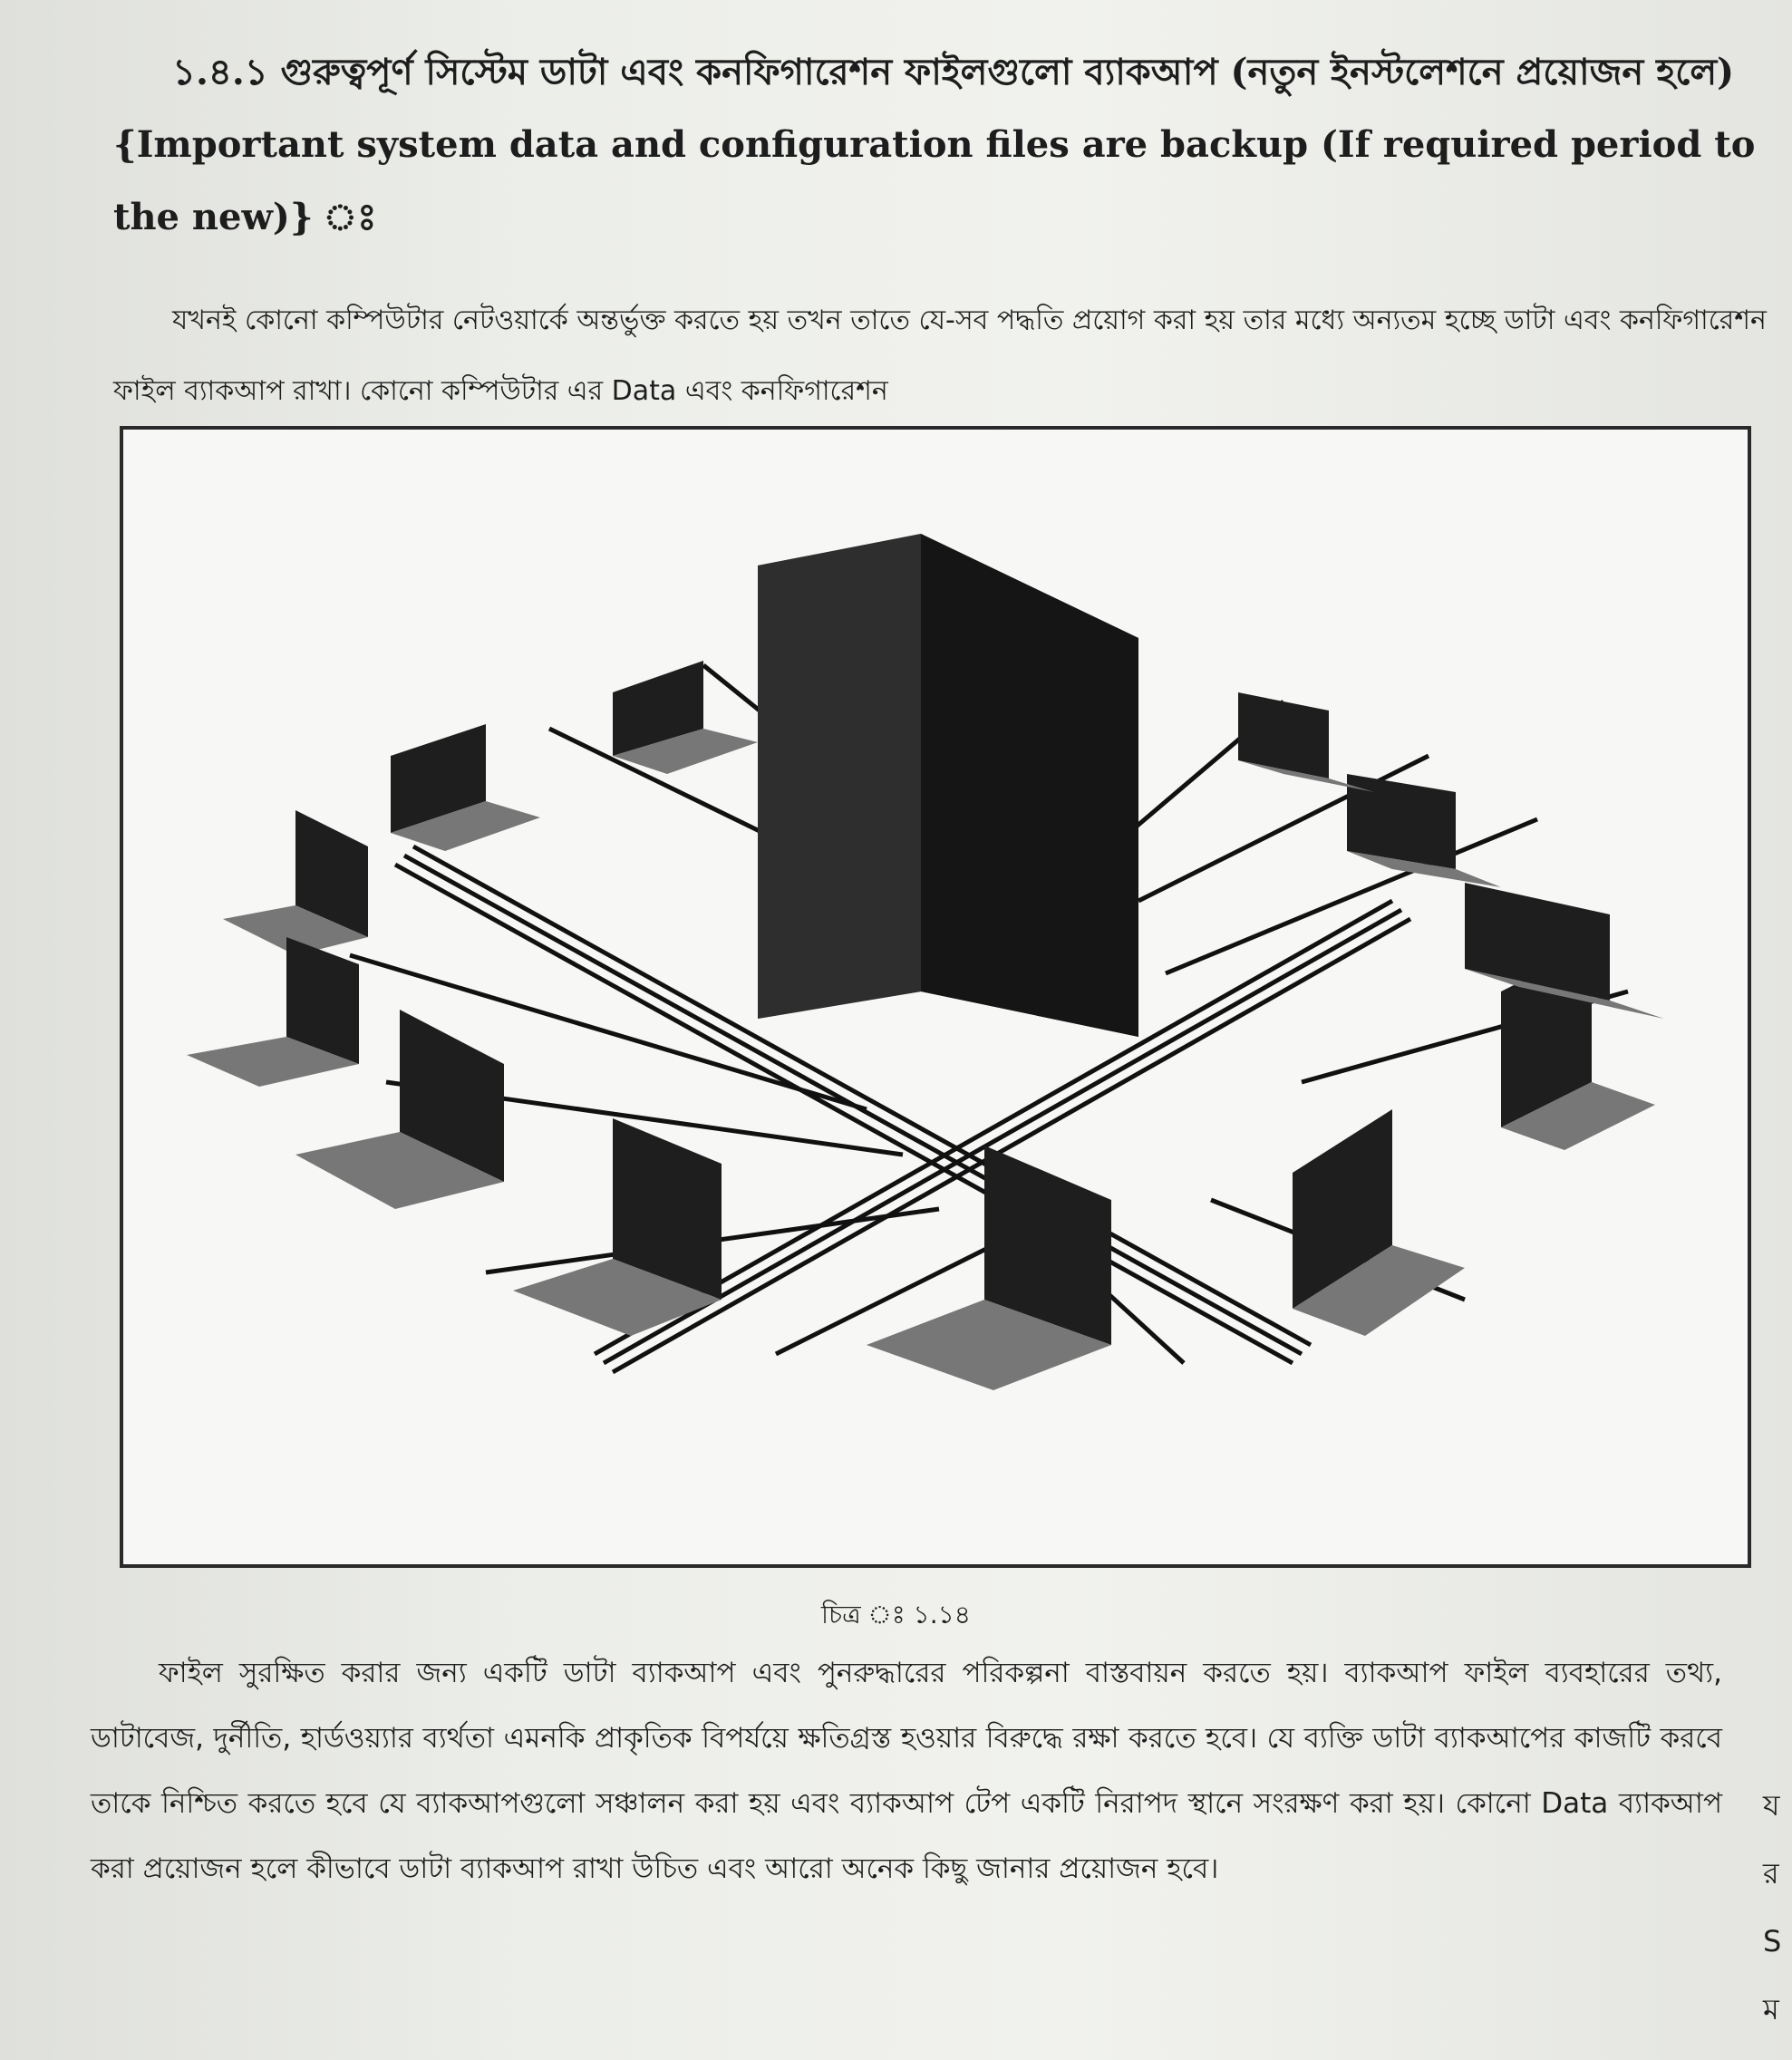 Image resolution: width=1792 pixels, height=2060 pixels. What do you see at coordinates (1777, 1908) in the screenshot?
I see `margin-glyphs: য র S ম` at bounding box center [1777, 1908].